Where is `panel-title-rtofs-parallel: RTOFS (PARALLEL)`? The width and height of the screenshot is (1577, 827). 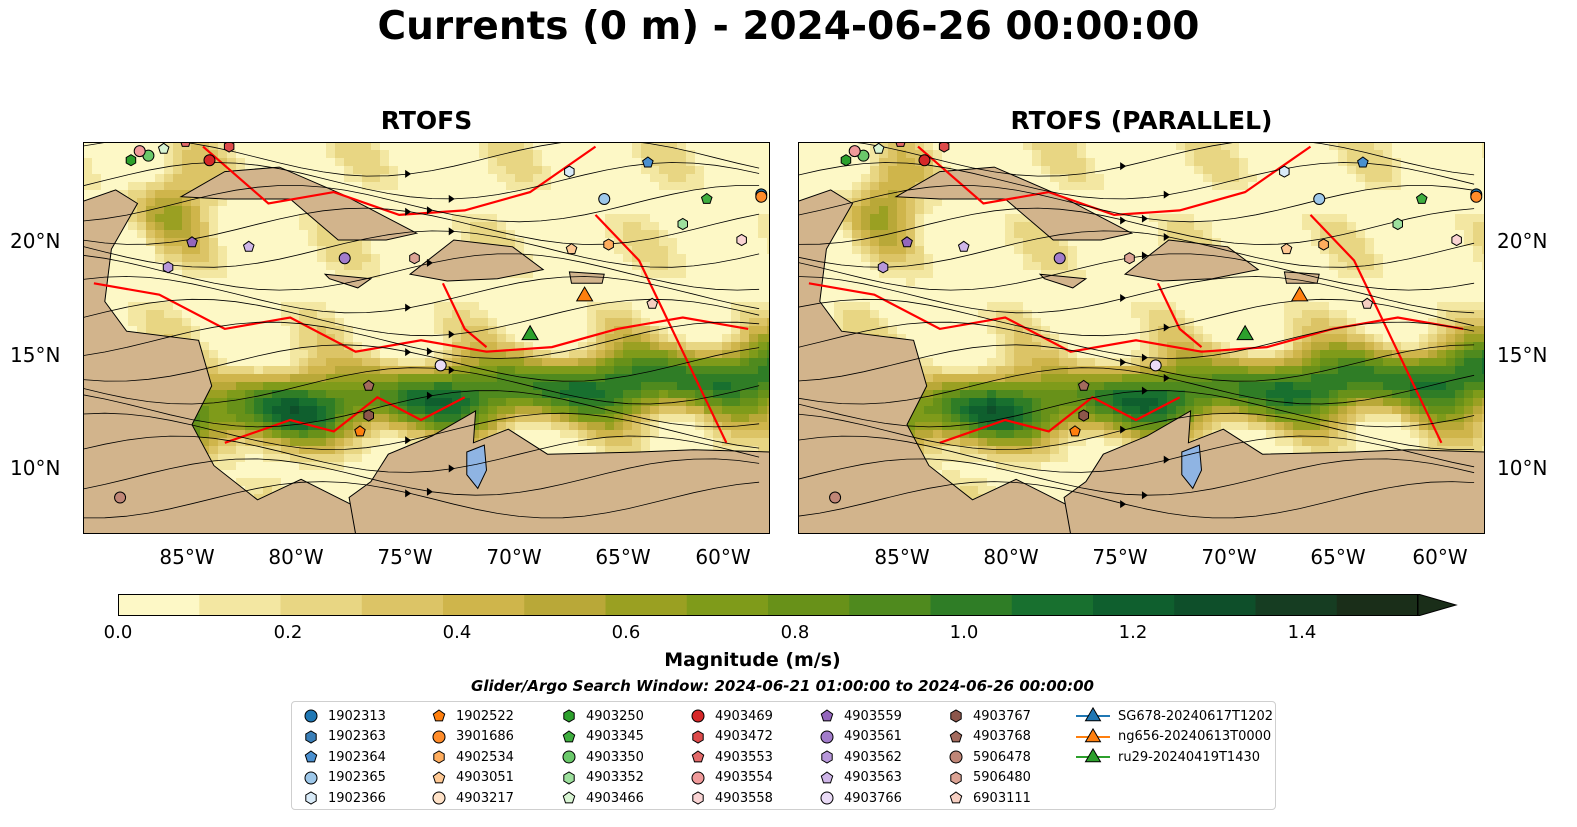 panel-title-rtofs-parallel: RTOFS (PARALLEL) is located at coordinates (1141, 120).